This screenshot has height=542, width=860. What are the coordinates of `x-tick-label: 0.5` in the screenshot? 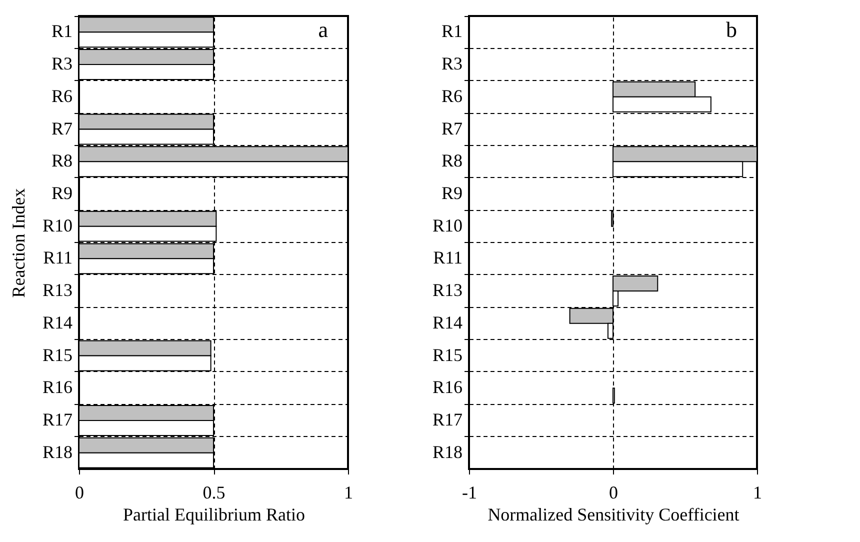 It's located at (214, 492).